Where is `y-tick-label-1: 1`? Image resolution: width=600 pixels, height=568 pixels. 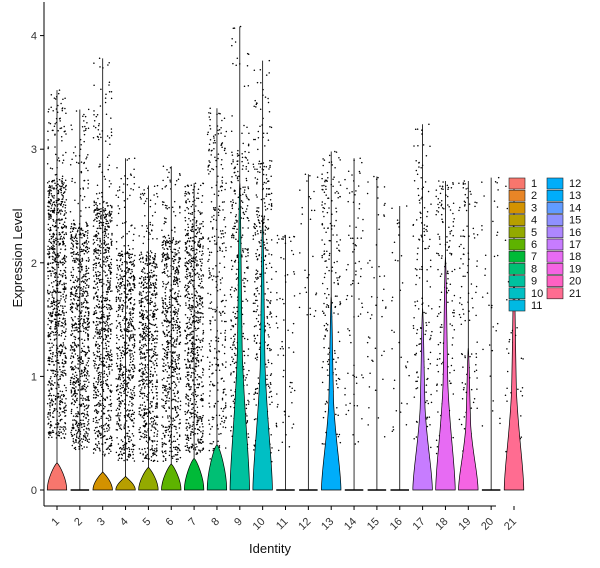
y-tick-label-1: 1 is located at coordinates (34, 377).